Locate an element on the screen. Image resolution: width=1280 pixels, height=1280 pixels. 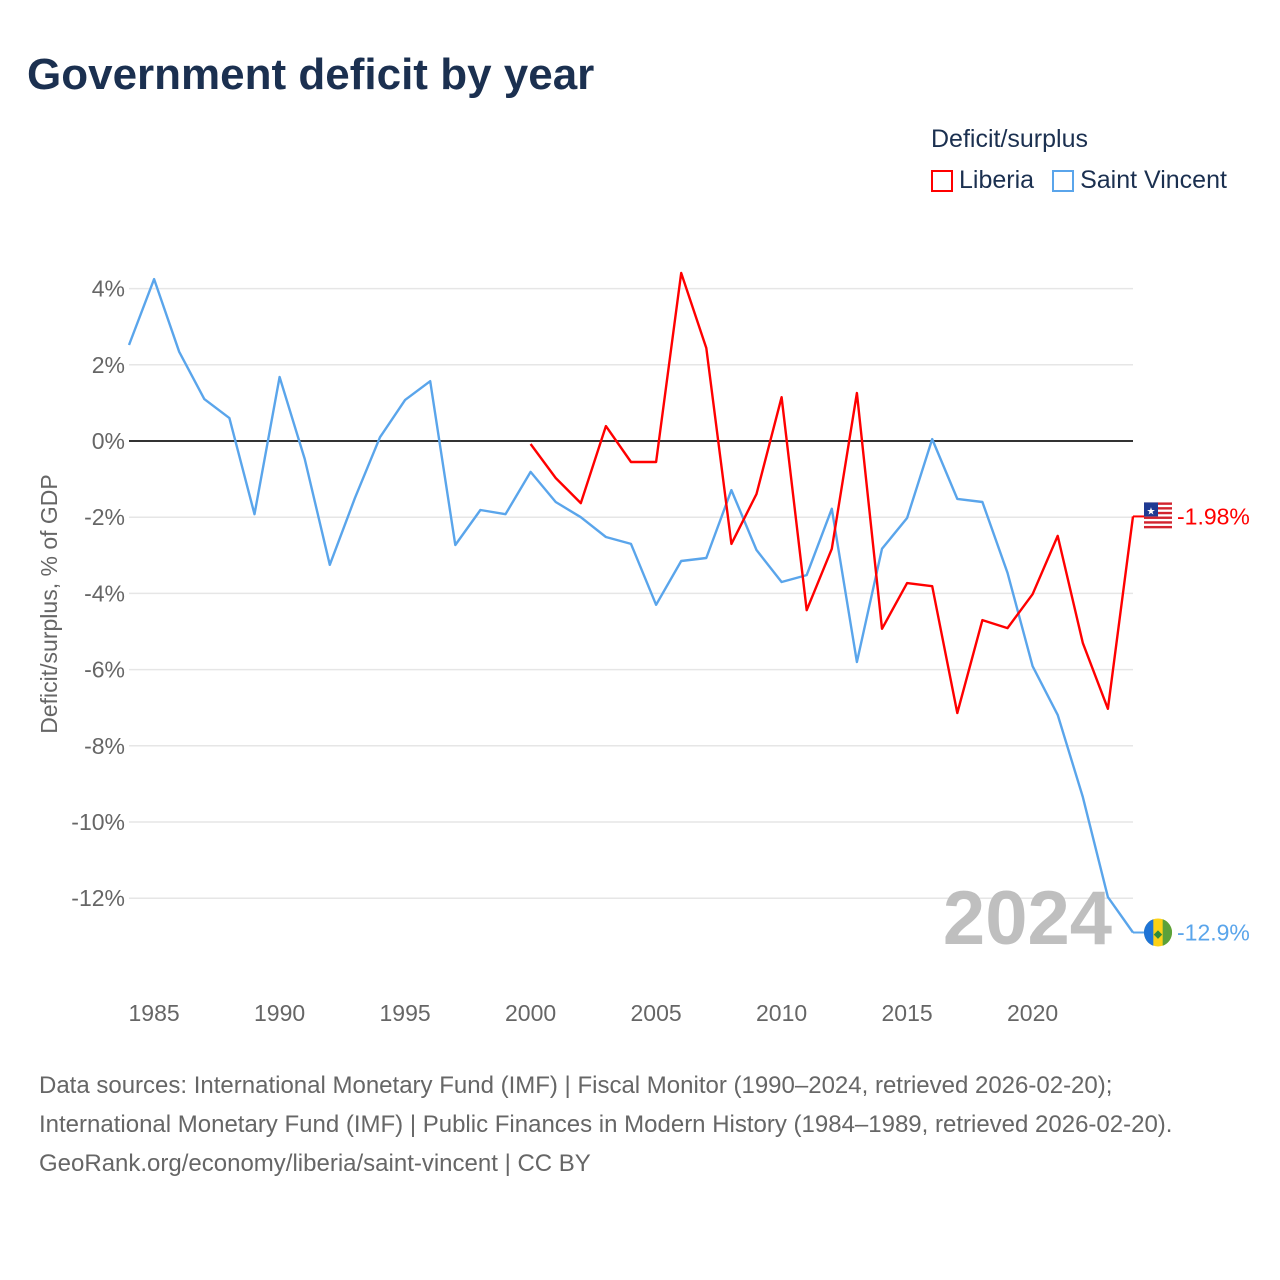
legend-item-saint-vincent: Saint Vincent is located at coordinates (1139, 180).